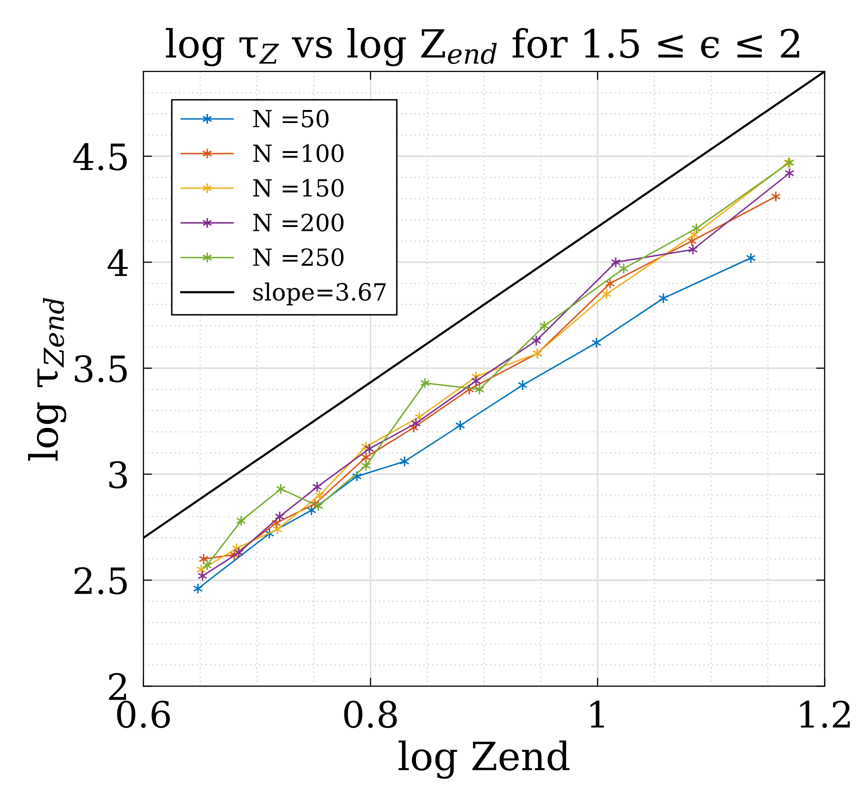 The height and width of the screenshot is (812, 859). I want to click on x-tick-label: 1, so click(597, 714).